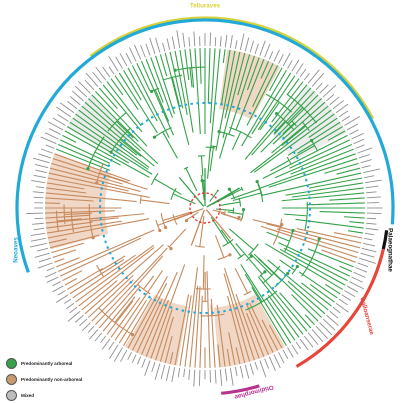 The width and height of the screenshot is (411, 403). What do you see at coordinates (385, 240) in the screenshot?
I see `palaeognathae-arc` at bounding box center [385, 240].